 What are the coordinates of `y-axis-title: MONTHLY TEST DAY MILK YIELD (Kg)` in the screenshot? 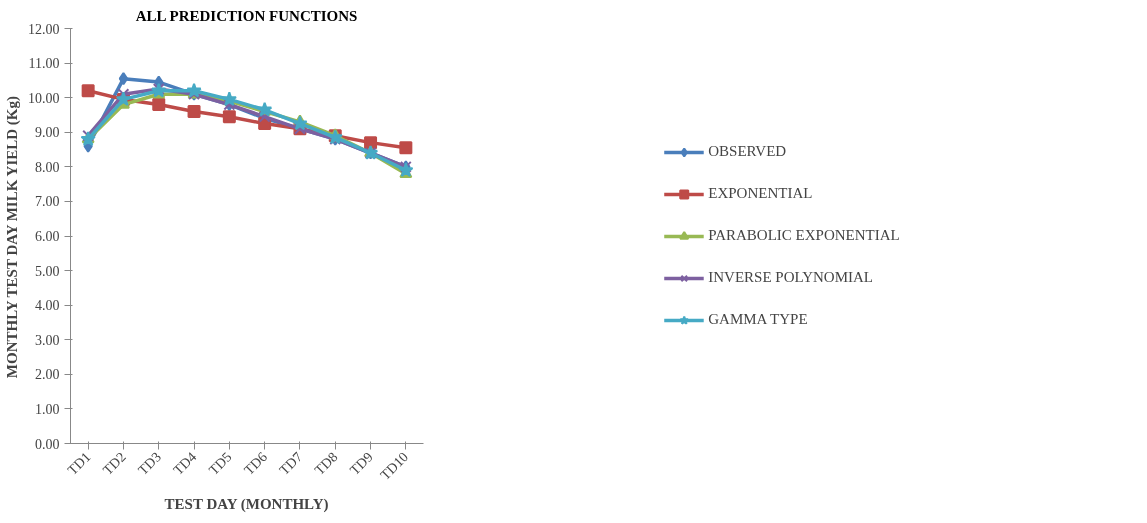 It's located at (12, 237).